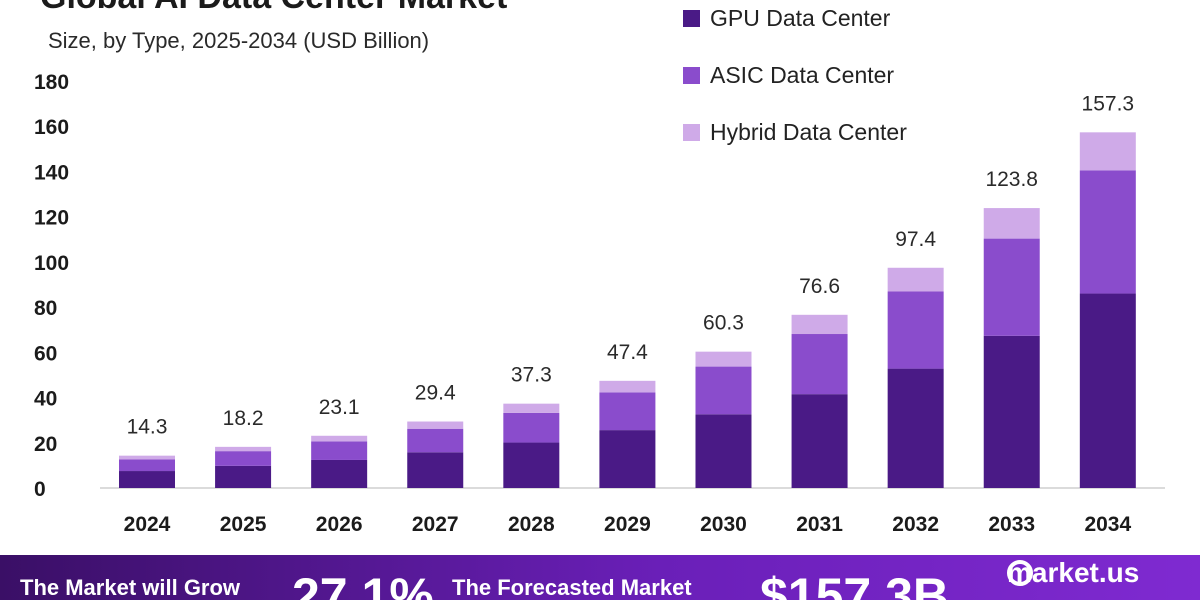  Describe the element at coordinates (802, 74) in the screenshot. I see `legend-label-asic: ASIC Data Center` at that location.